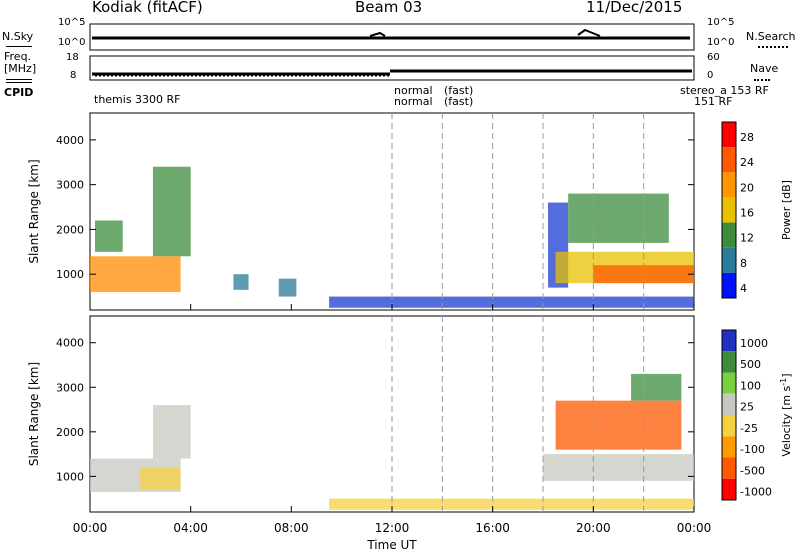 The width and height of the screenshot is (800, 554). I want to click on velocity-xtick-label-6: 00:00, so click(694, 528).